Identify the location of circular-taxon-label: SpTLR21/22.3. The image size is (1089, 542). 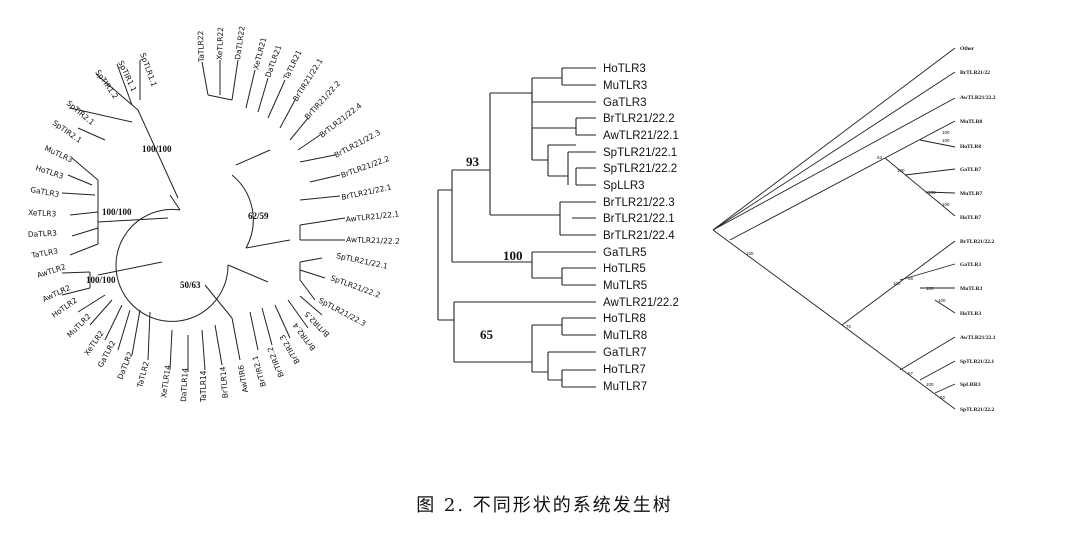
(342, 312).